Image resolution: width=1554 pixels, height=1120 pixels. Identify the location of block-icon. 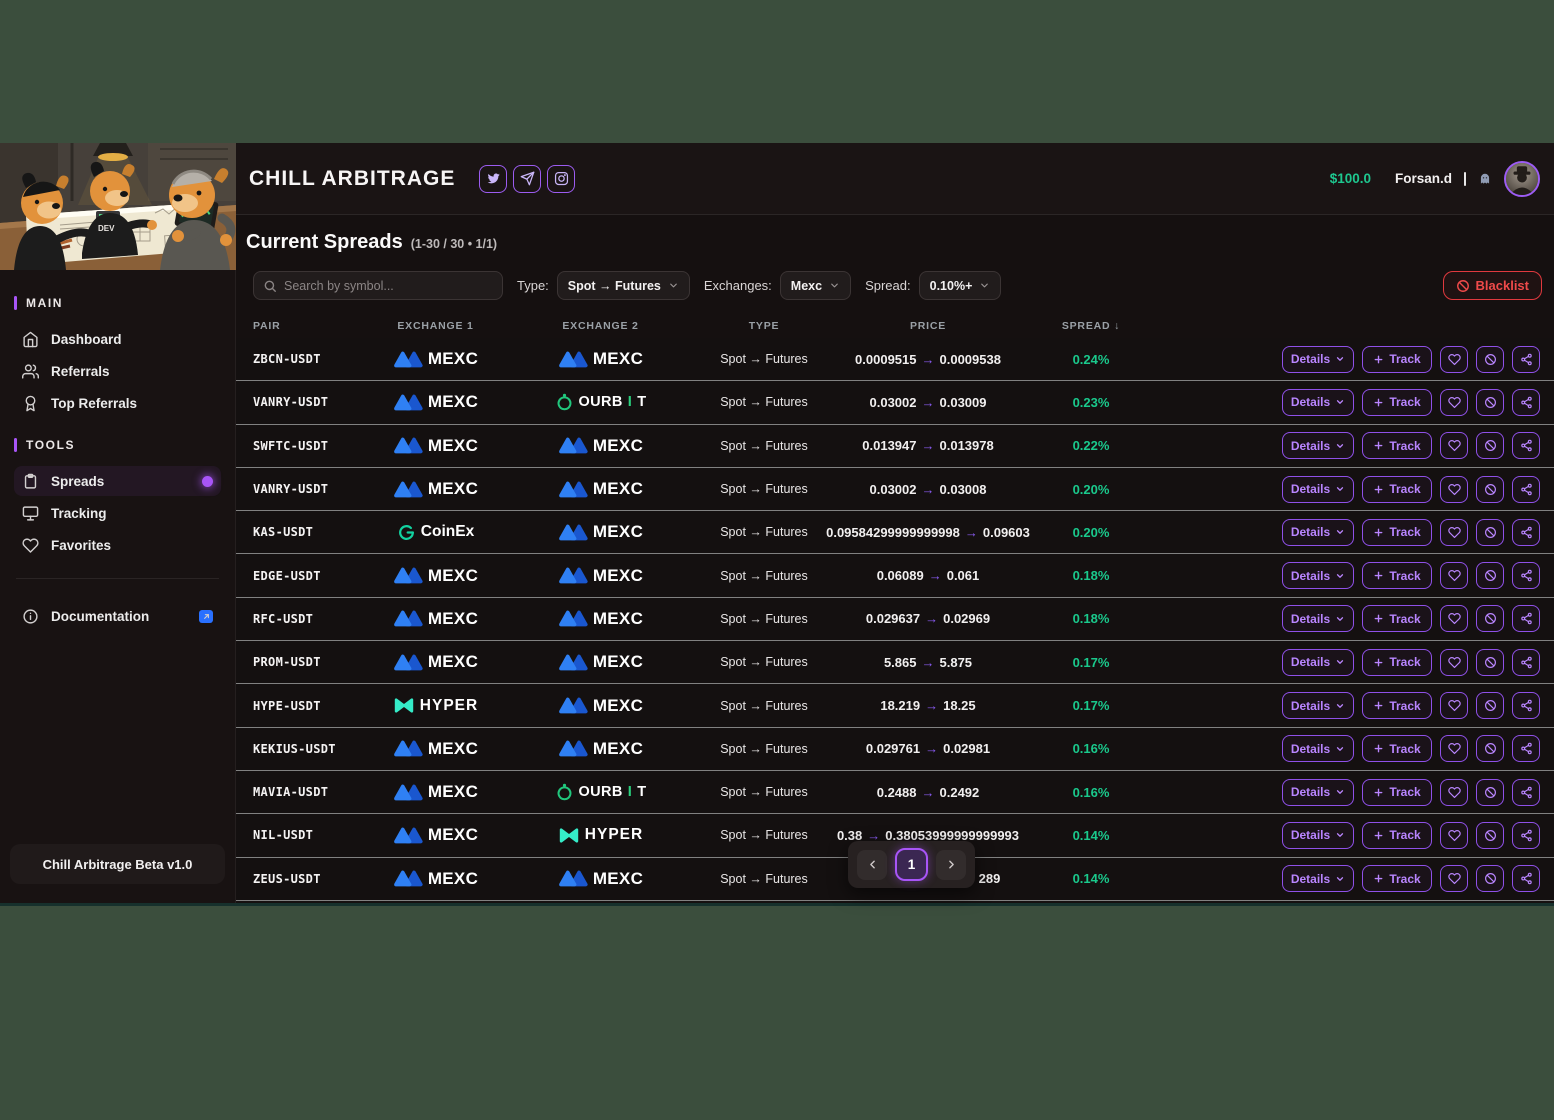
(1490, 576).